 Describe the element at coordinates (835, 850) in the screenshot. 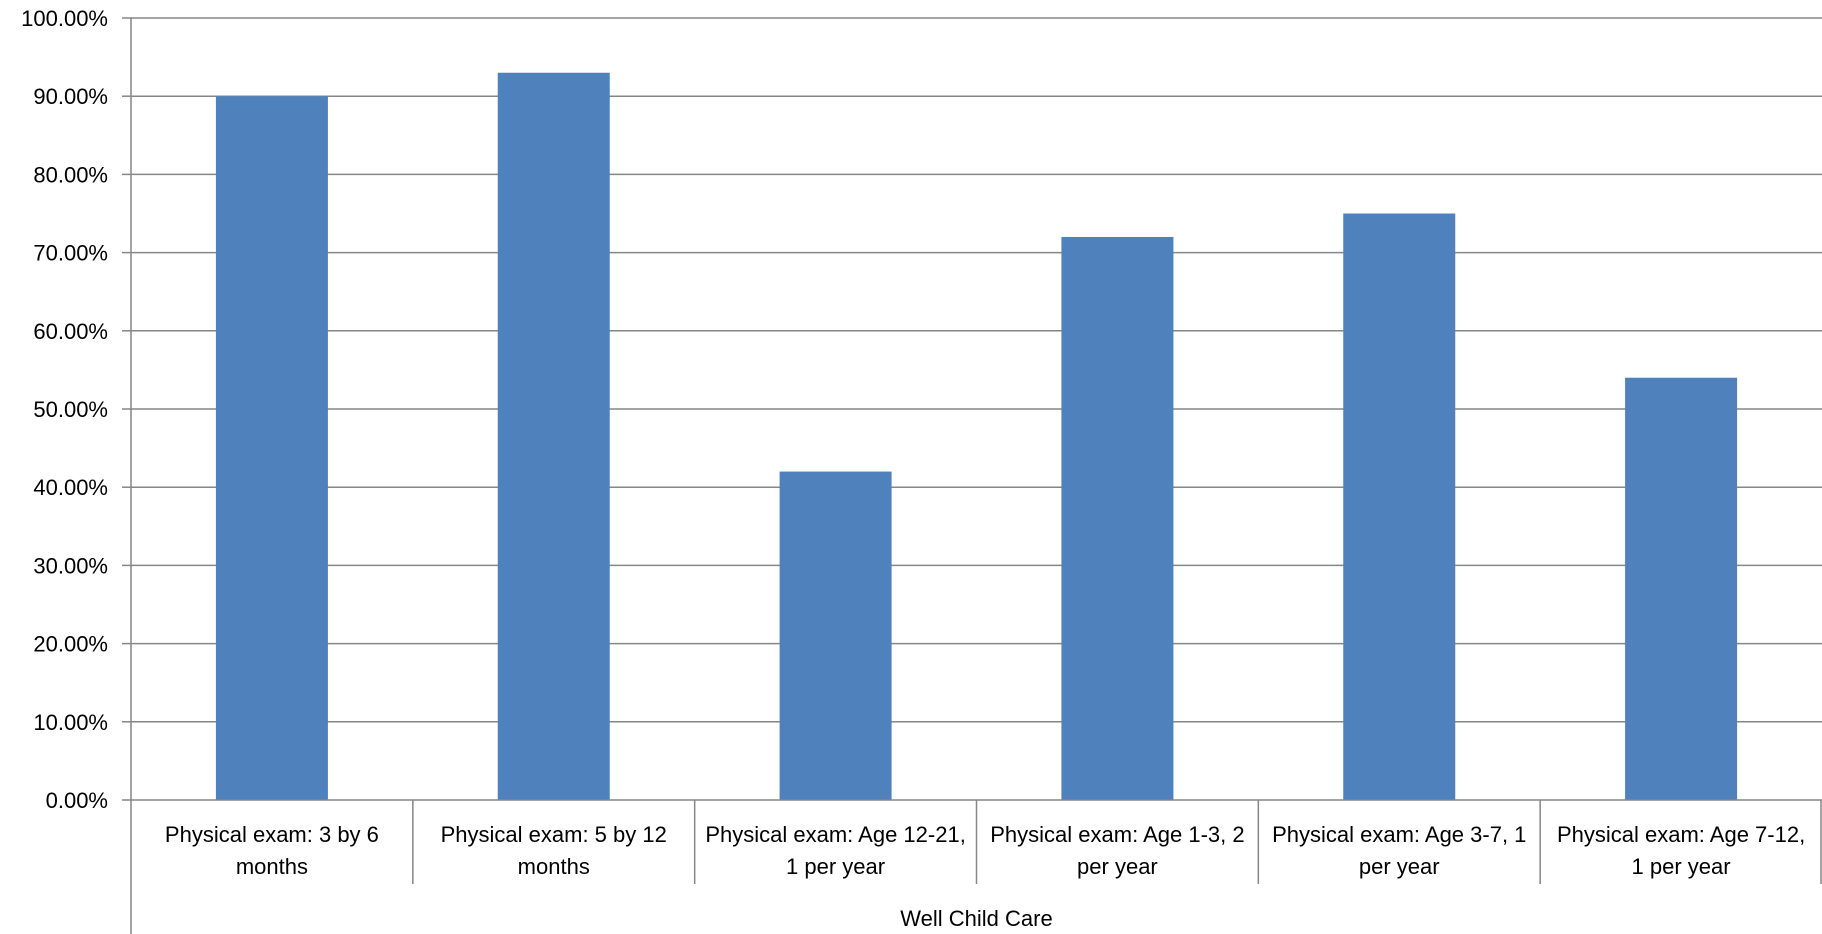

I see `x-category-label: Physical exam: Age 12-21, 1 per year` at that location.